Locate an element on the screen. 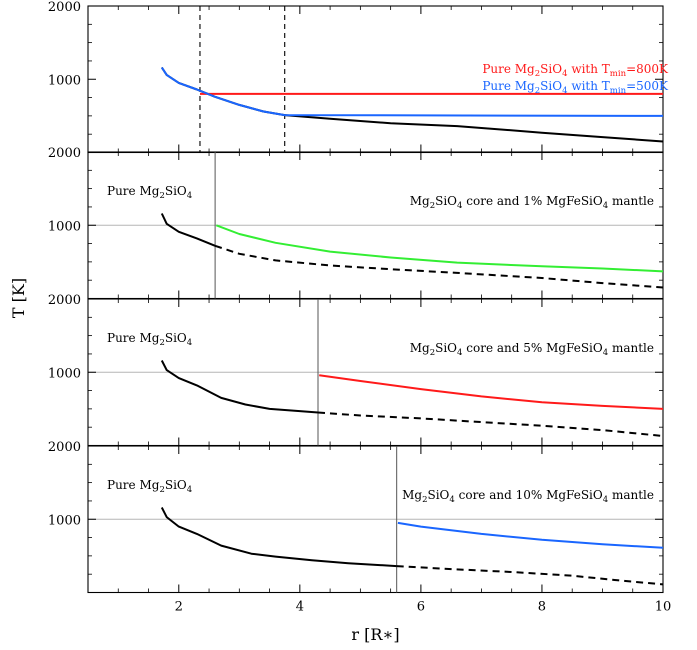 The image size is (697, 650). panel-label-right: Mg2SiO4 core and 5% MgFeSiO4 mantle is located at coordinates (532, 349).